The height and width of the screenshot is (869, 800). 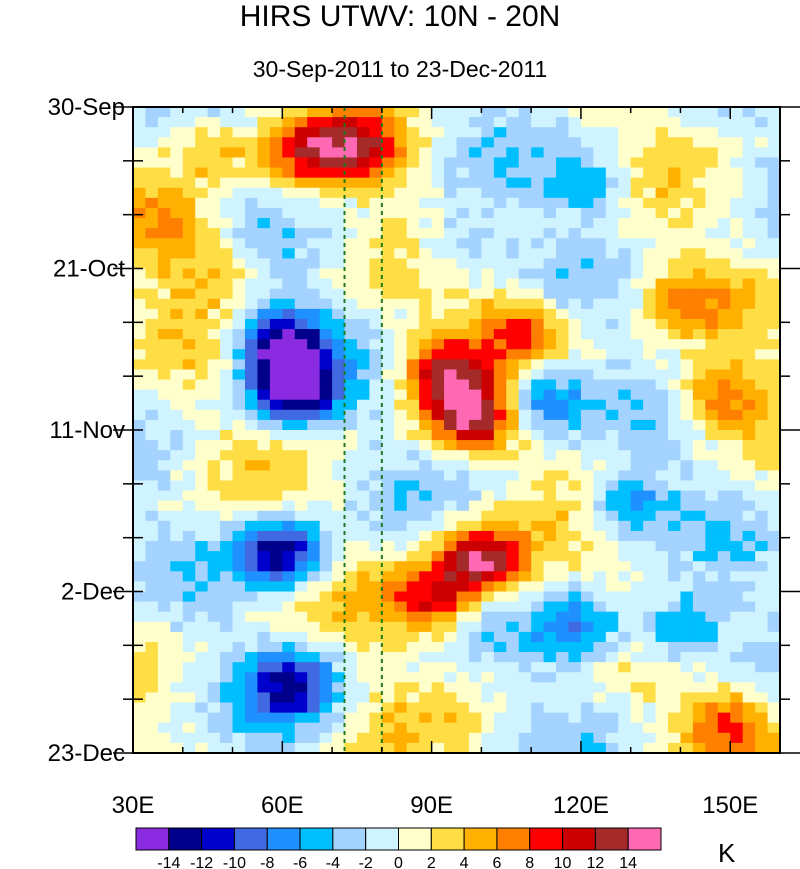 What do you see at coordinates (133, 805) in the screenshot?
I see `x-tick-label: 30E` at bounding box center [133, 805].